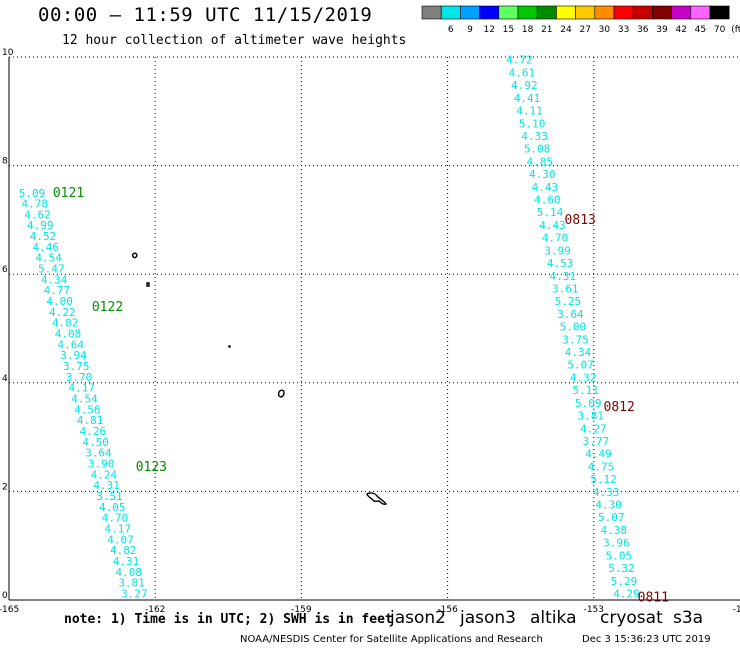  What do you see at coordinates (562, 276) in the screenshot?
I see `wave-height-value: 4.31` at bounding box center [562, 276].